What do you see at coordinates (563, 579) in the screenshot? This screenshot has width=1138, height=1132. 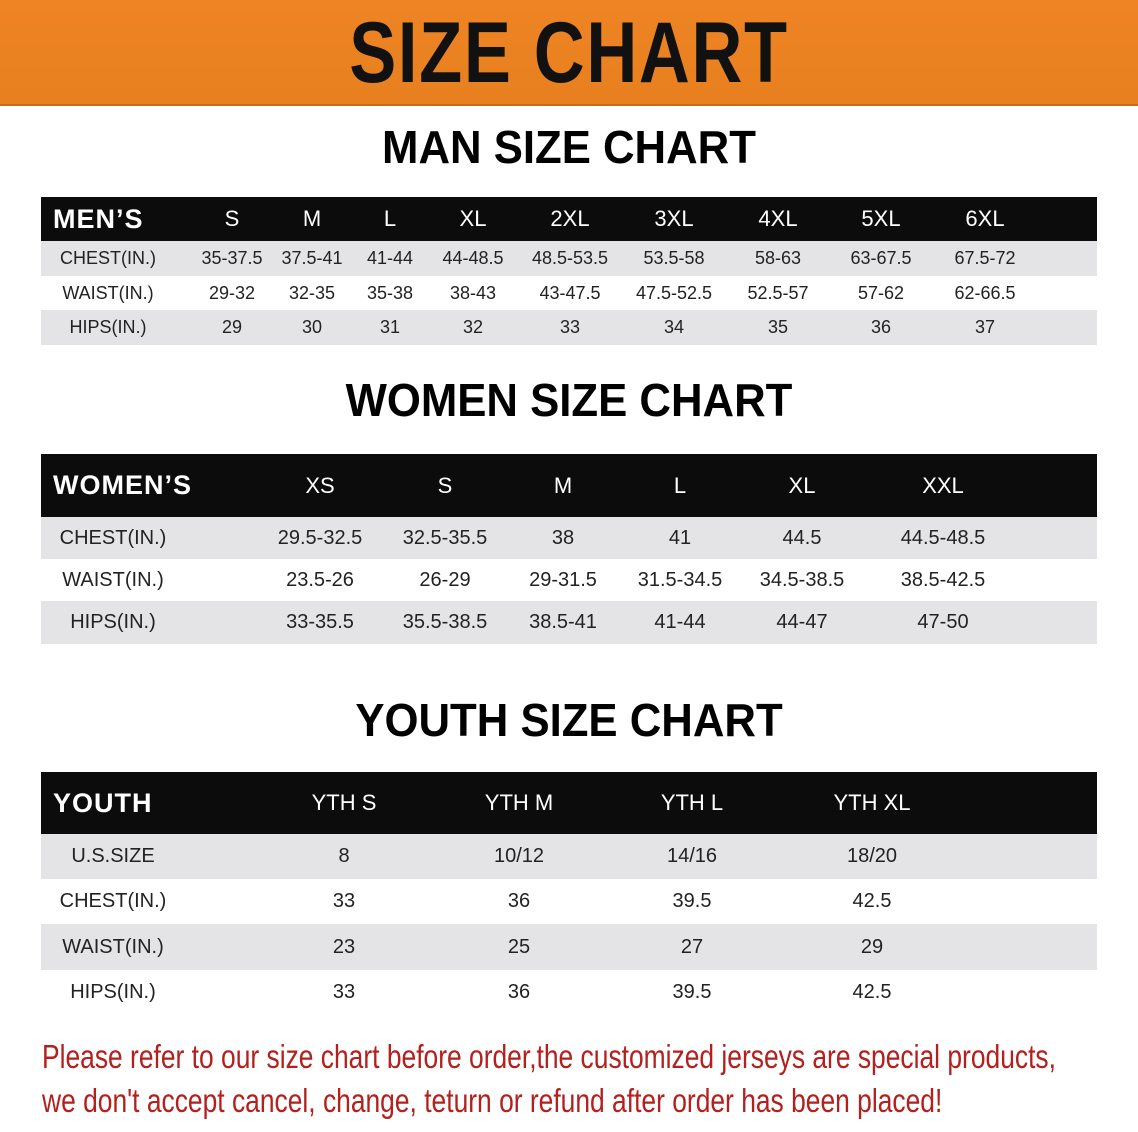 I see `table-cell: 29-31.5` at bounding box center [563, 579].